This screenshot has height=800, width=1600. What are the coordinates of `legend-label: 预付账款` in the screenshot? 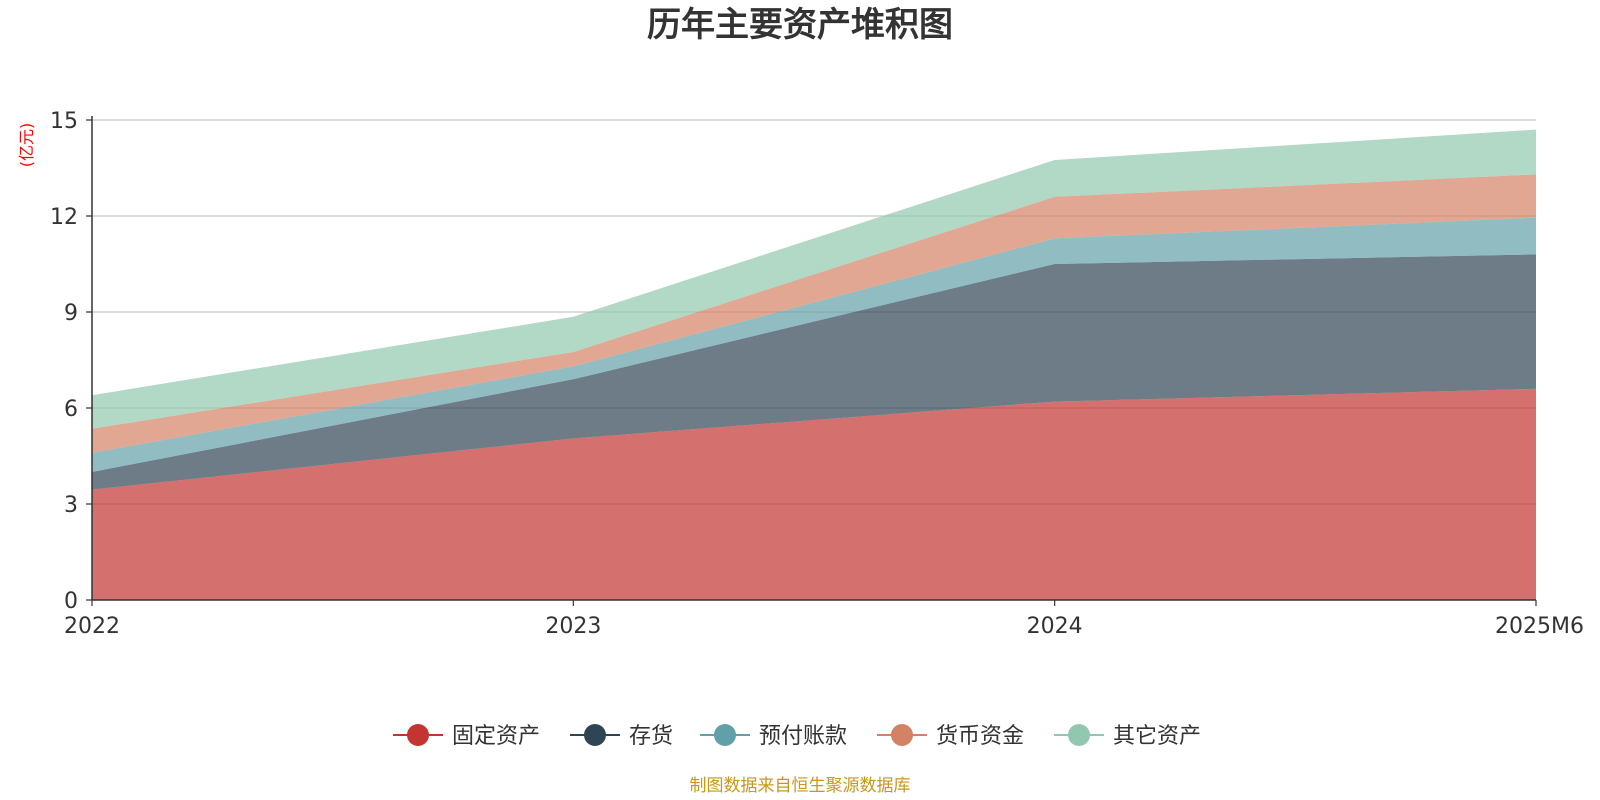 It's located at (803, 736).